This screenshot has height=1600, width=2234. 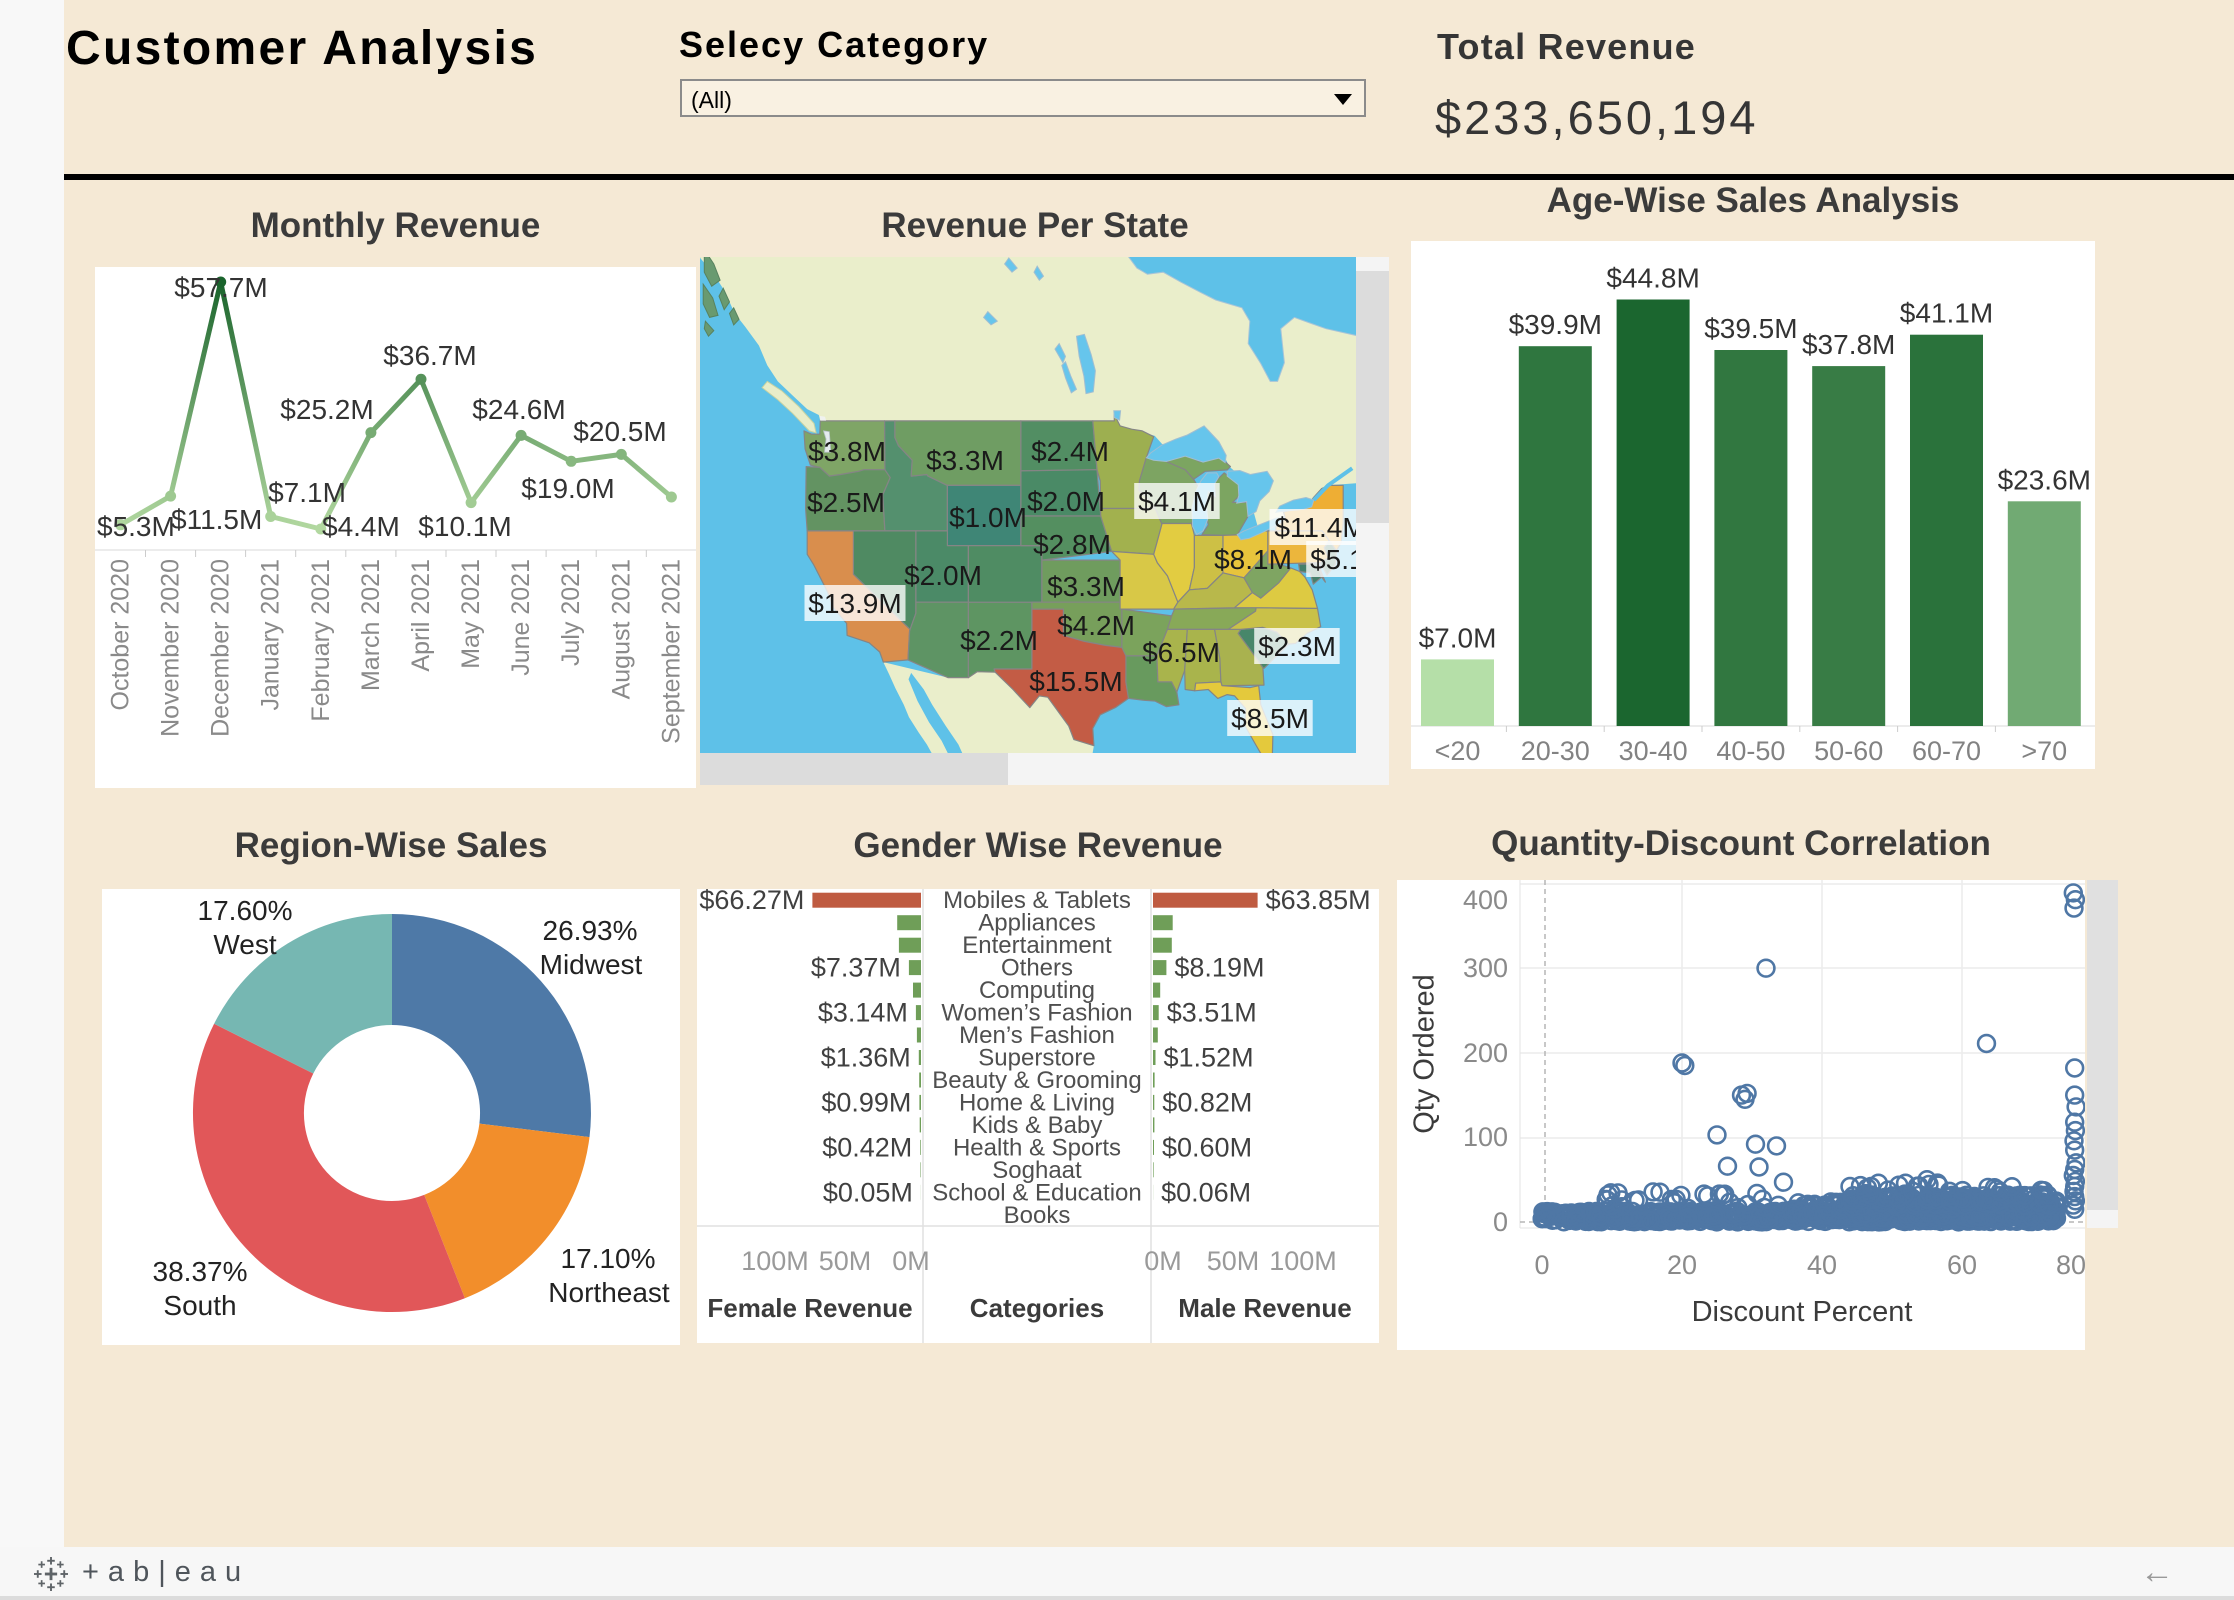 I want to click on svg-text: Books, so click(x=1037, y=1215).